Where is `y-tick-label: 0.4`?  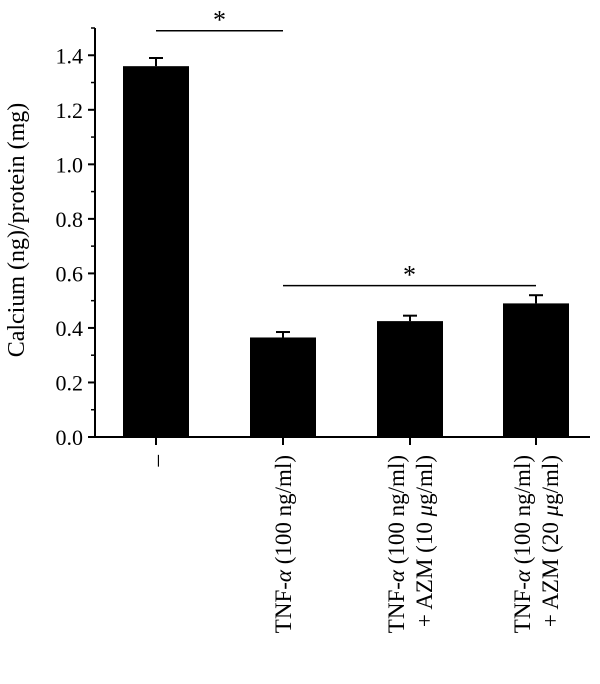
y-tick-label: 0.4 is located at coordinates (70, 328).